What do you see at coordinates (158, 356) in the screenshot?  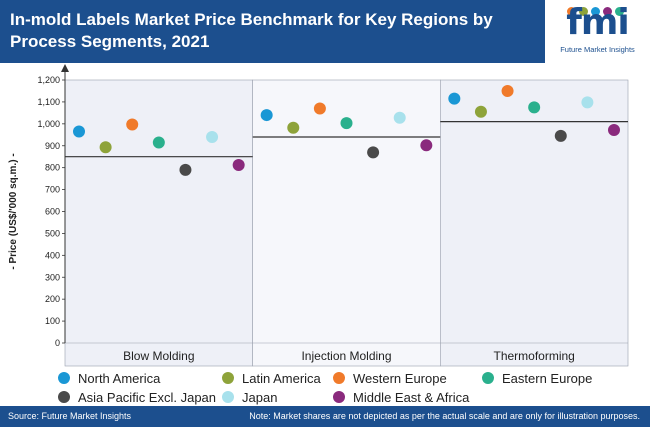 I see `category-label: Blow Molding` at bounding box center [158, 356].